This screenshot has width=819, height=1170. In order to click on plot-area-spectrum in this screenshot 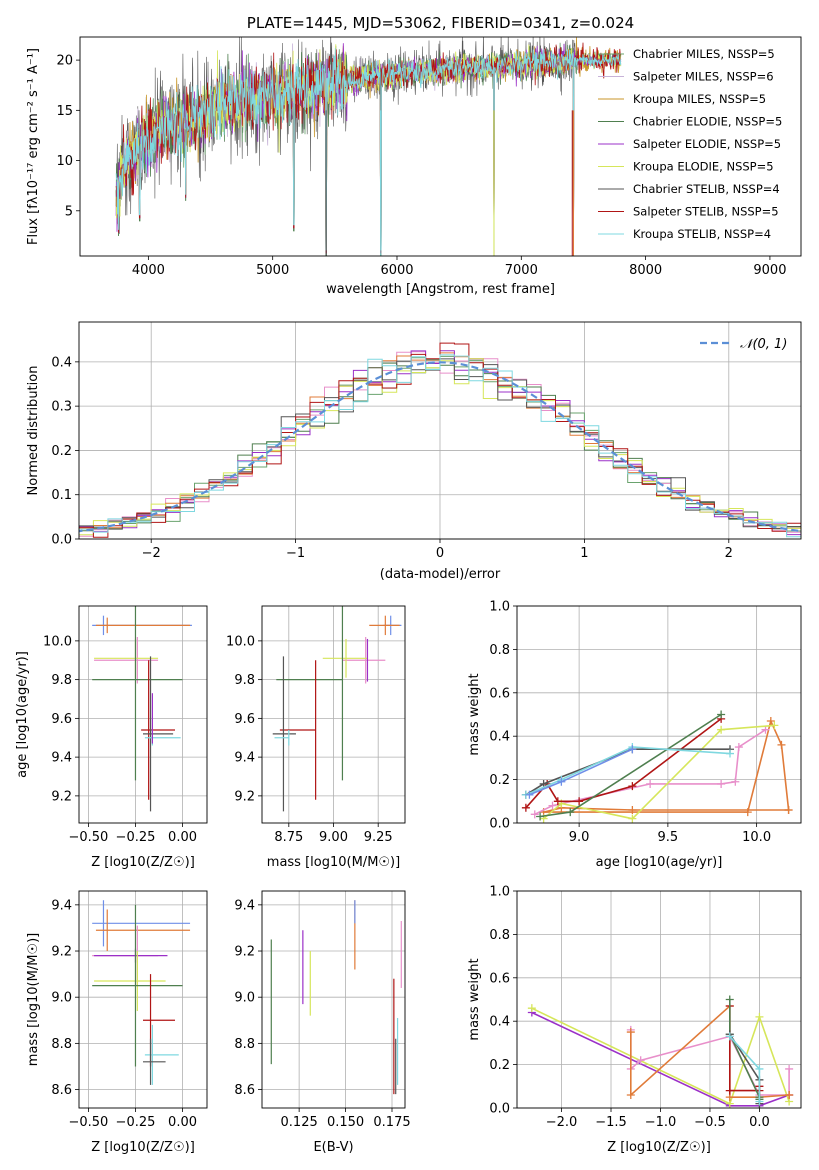, I will do `click(368, 146)`.